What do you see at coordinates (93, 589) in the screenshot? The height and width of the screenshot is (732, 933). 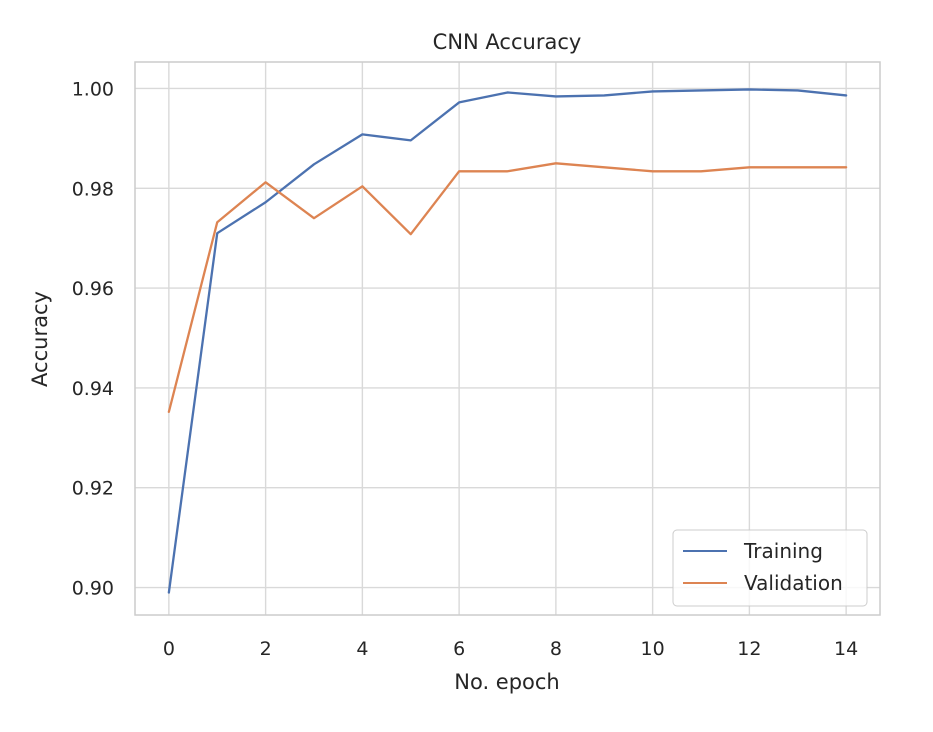 I see `y-tick-label: 0.90` at bounding box center [93, 589].